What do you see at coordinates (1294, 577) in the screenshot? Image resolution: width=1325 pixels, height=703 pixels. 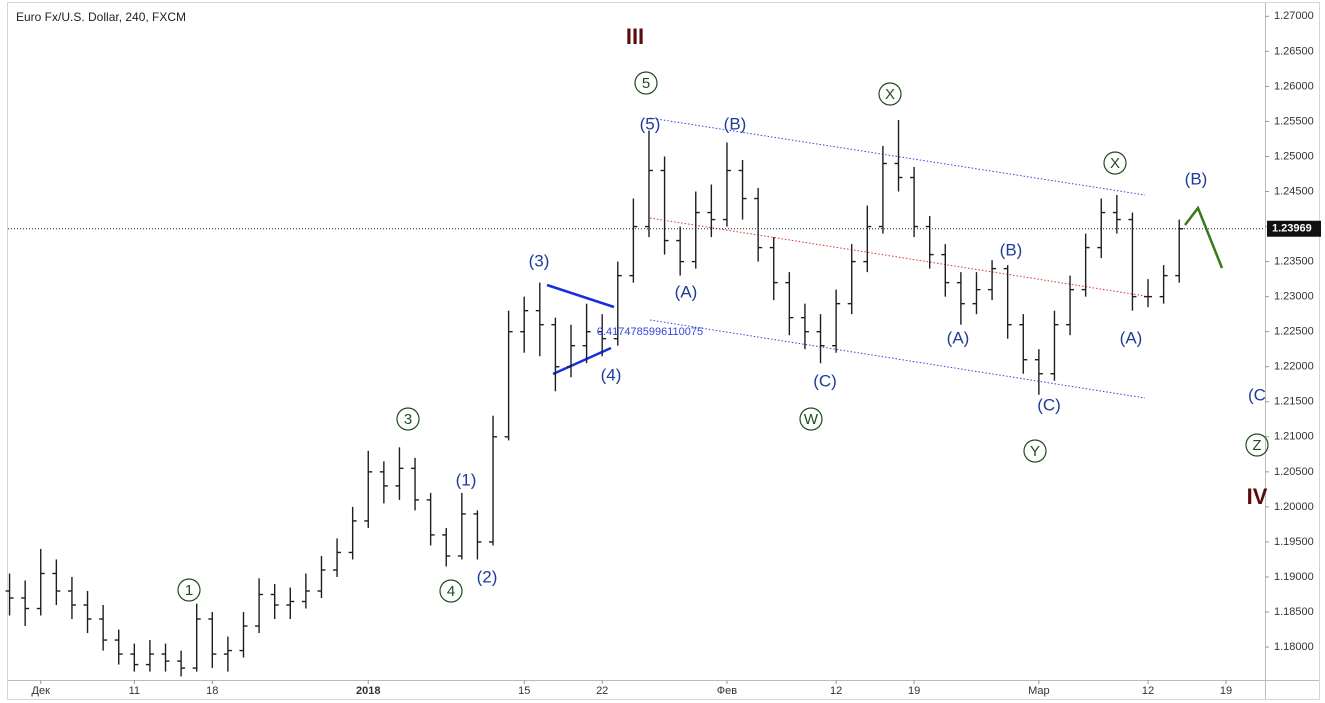 I see `y-tick-label: 1.19000` at bounding box center [1294, 577].